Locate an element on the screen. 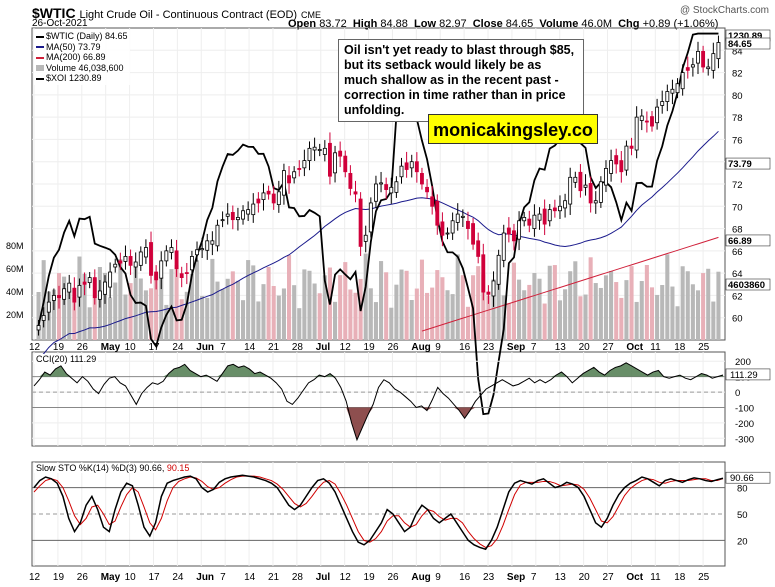  x-tick-label: 9 is located at coordinates (438, 347).